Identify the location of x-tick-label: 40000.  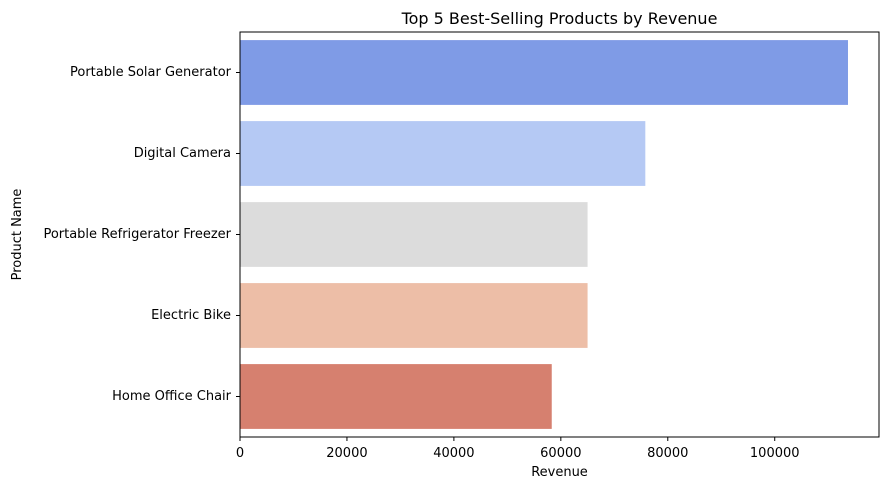
(453, 453).